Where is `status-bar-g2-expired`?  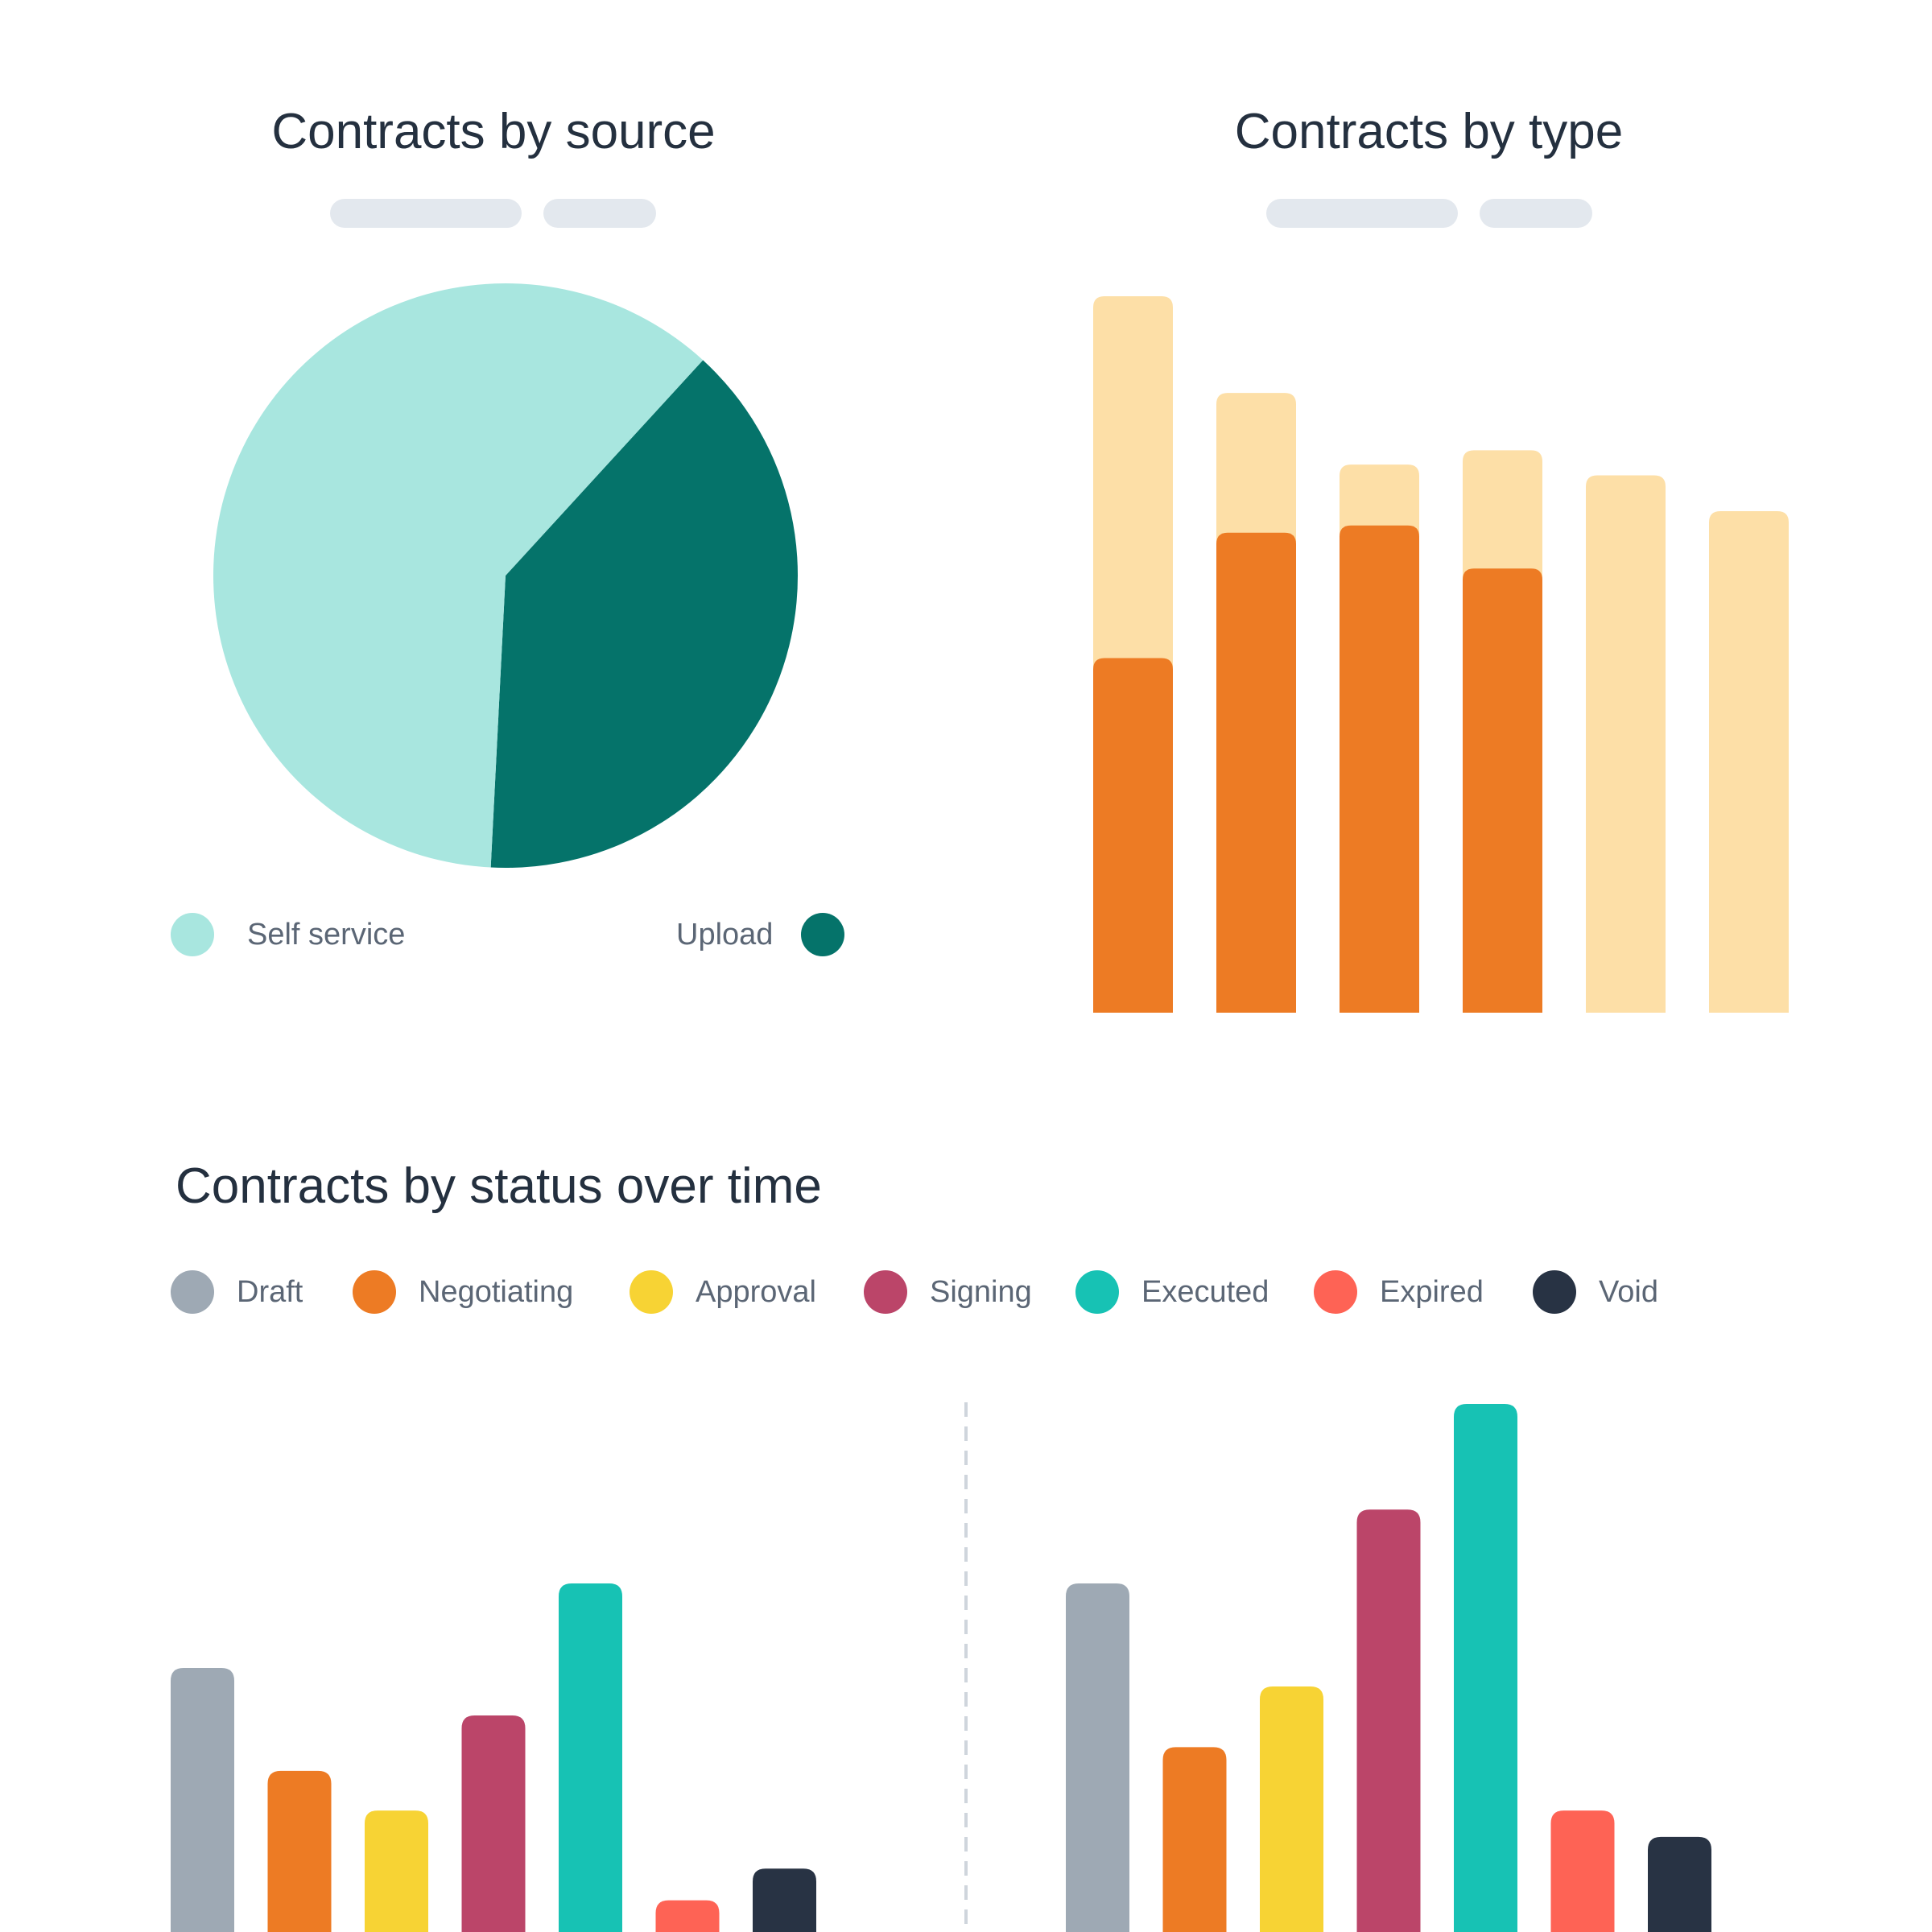 status-bar-g2-expired is located at coordinates (1582, 1871).